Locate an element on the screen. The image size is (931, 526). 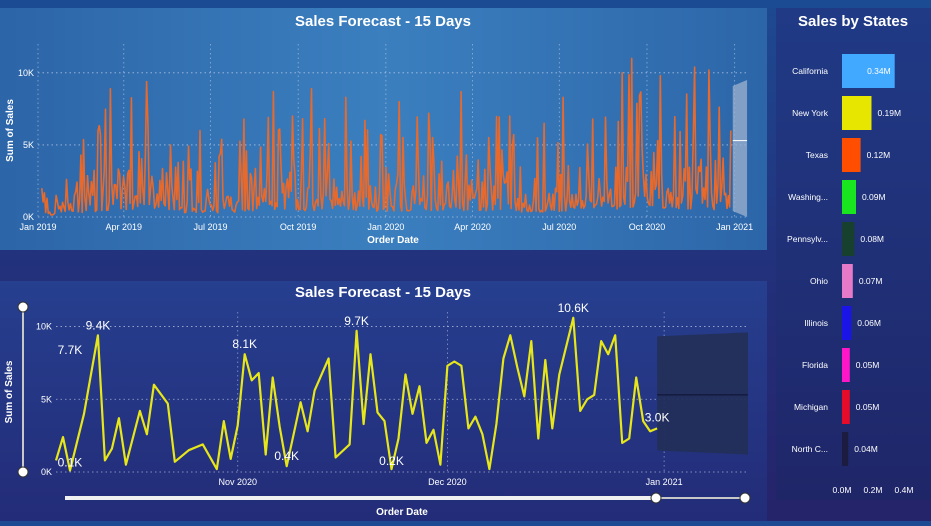
x-tick-label: Apr 2020 is located at coordinates (472, 227).